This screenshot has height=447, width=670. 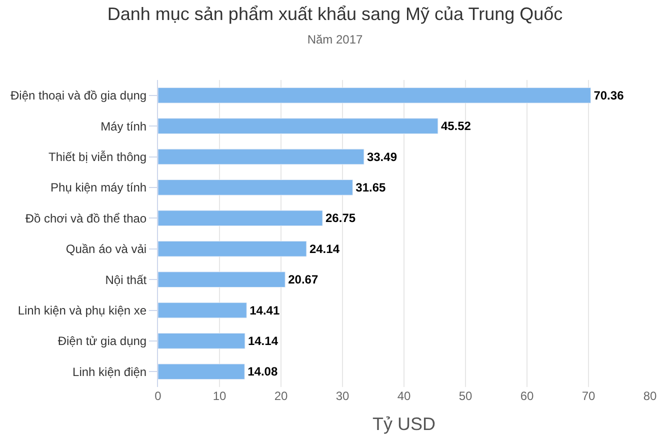 What do you see at coordinates (404, 396) in the screenshot?
I see `x-tick-label: 40` at bounding box center [404, 396].